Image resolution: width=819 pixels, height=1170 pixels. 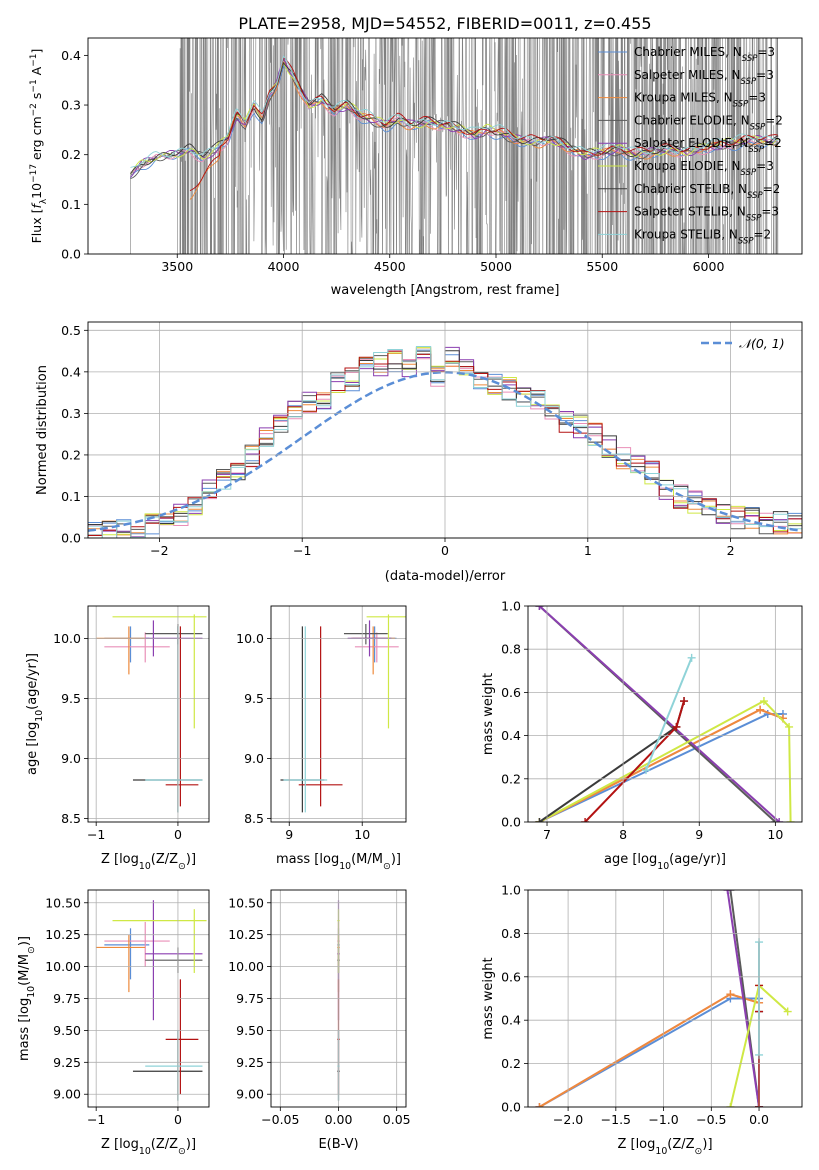 I want to click on y-tick-label: 8.5, so click(x=254, y=818).